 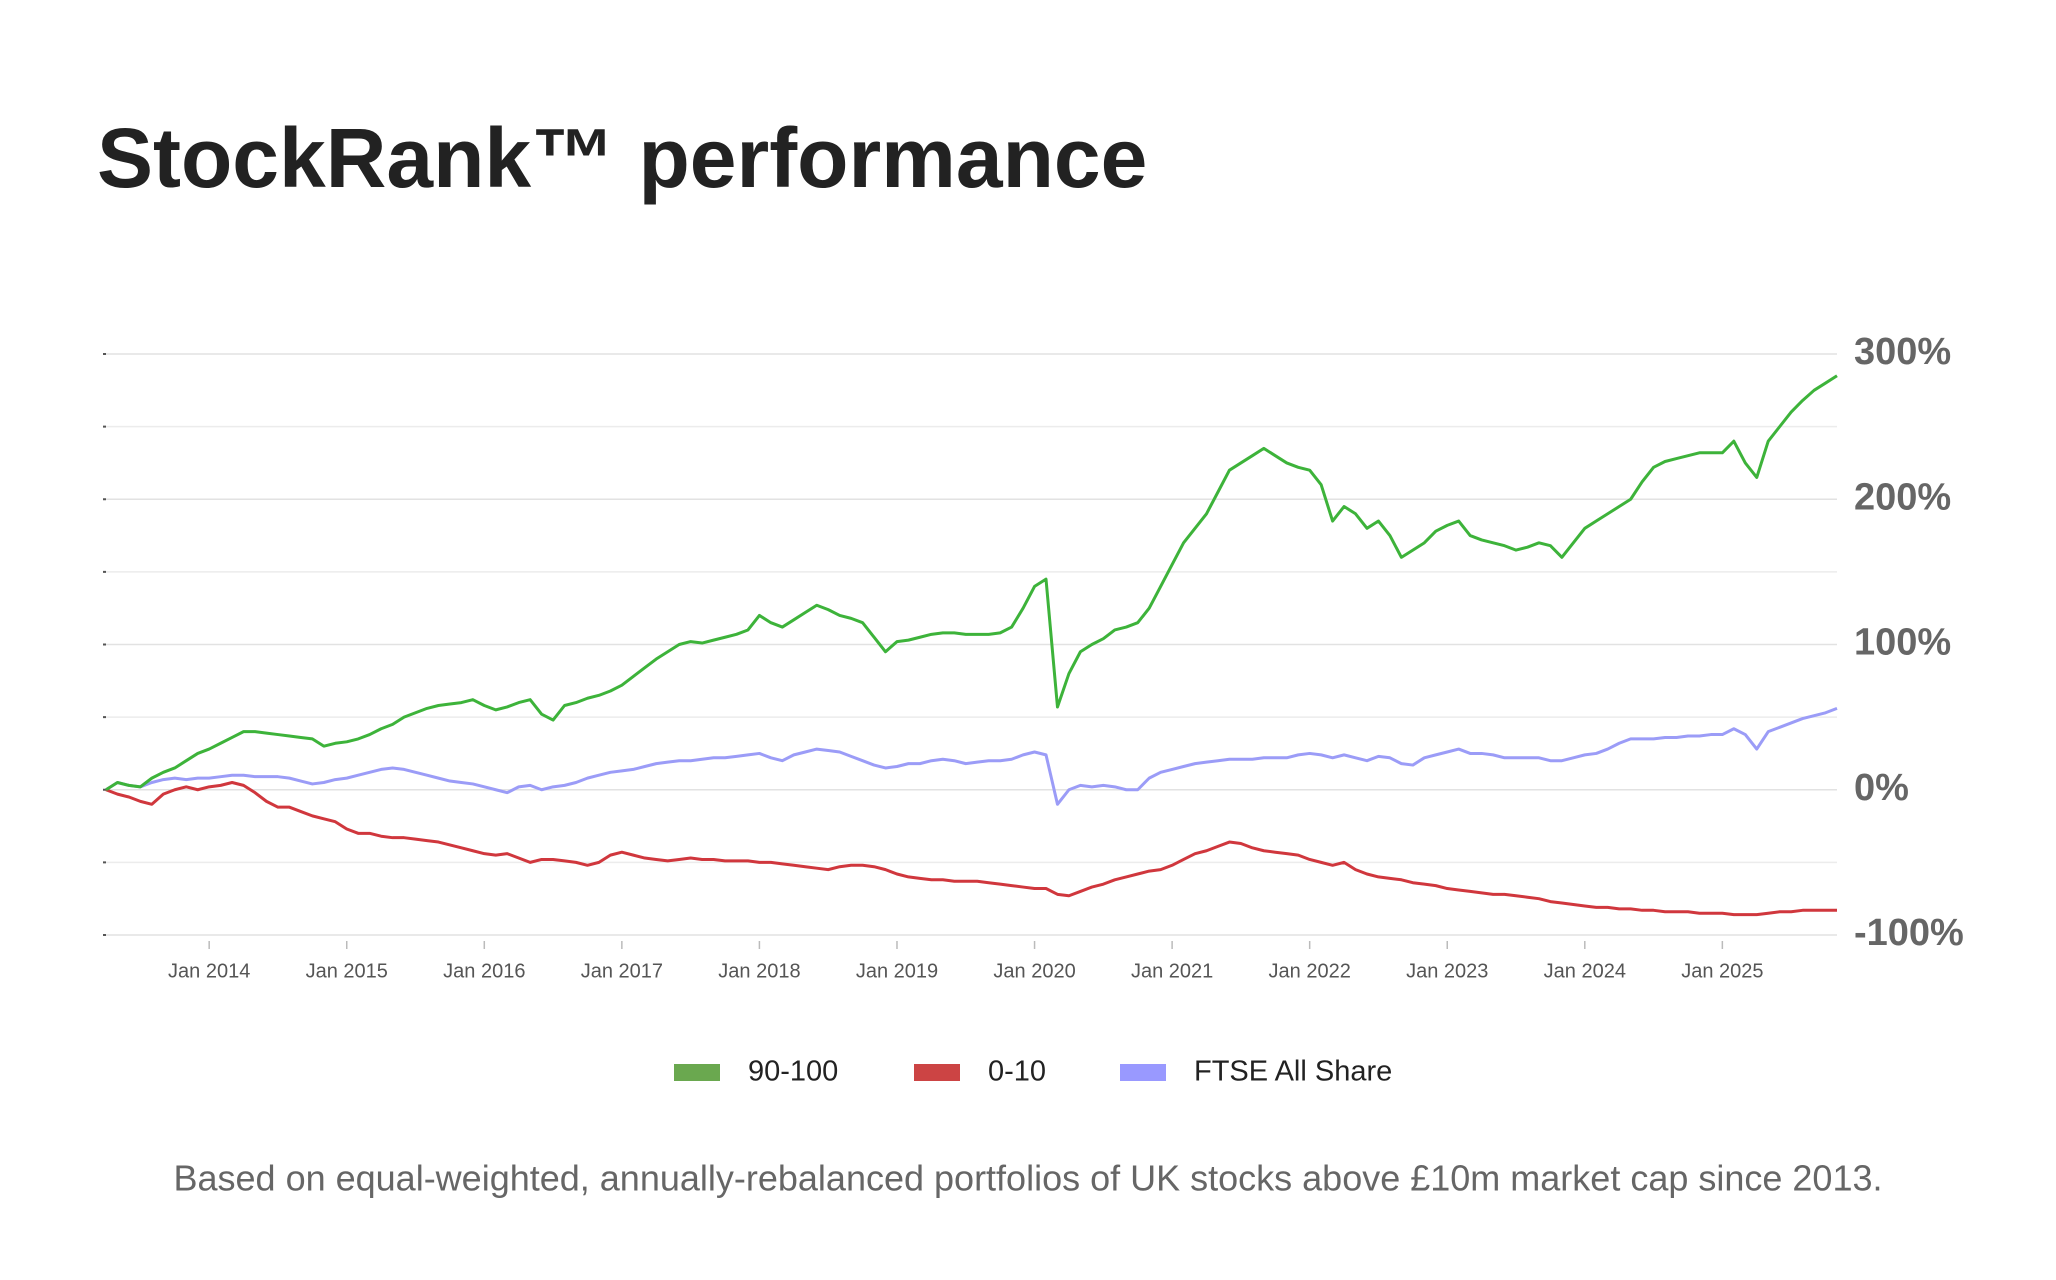 What do you see at coordinates (1293, 1072) in the screenshot?
I see `legend-label: FTSE All Share` at bounding box center [1293, 1072].